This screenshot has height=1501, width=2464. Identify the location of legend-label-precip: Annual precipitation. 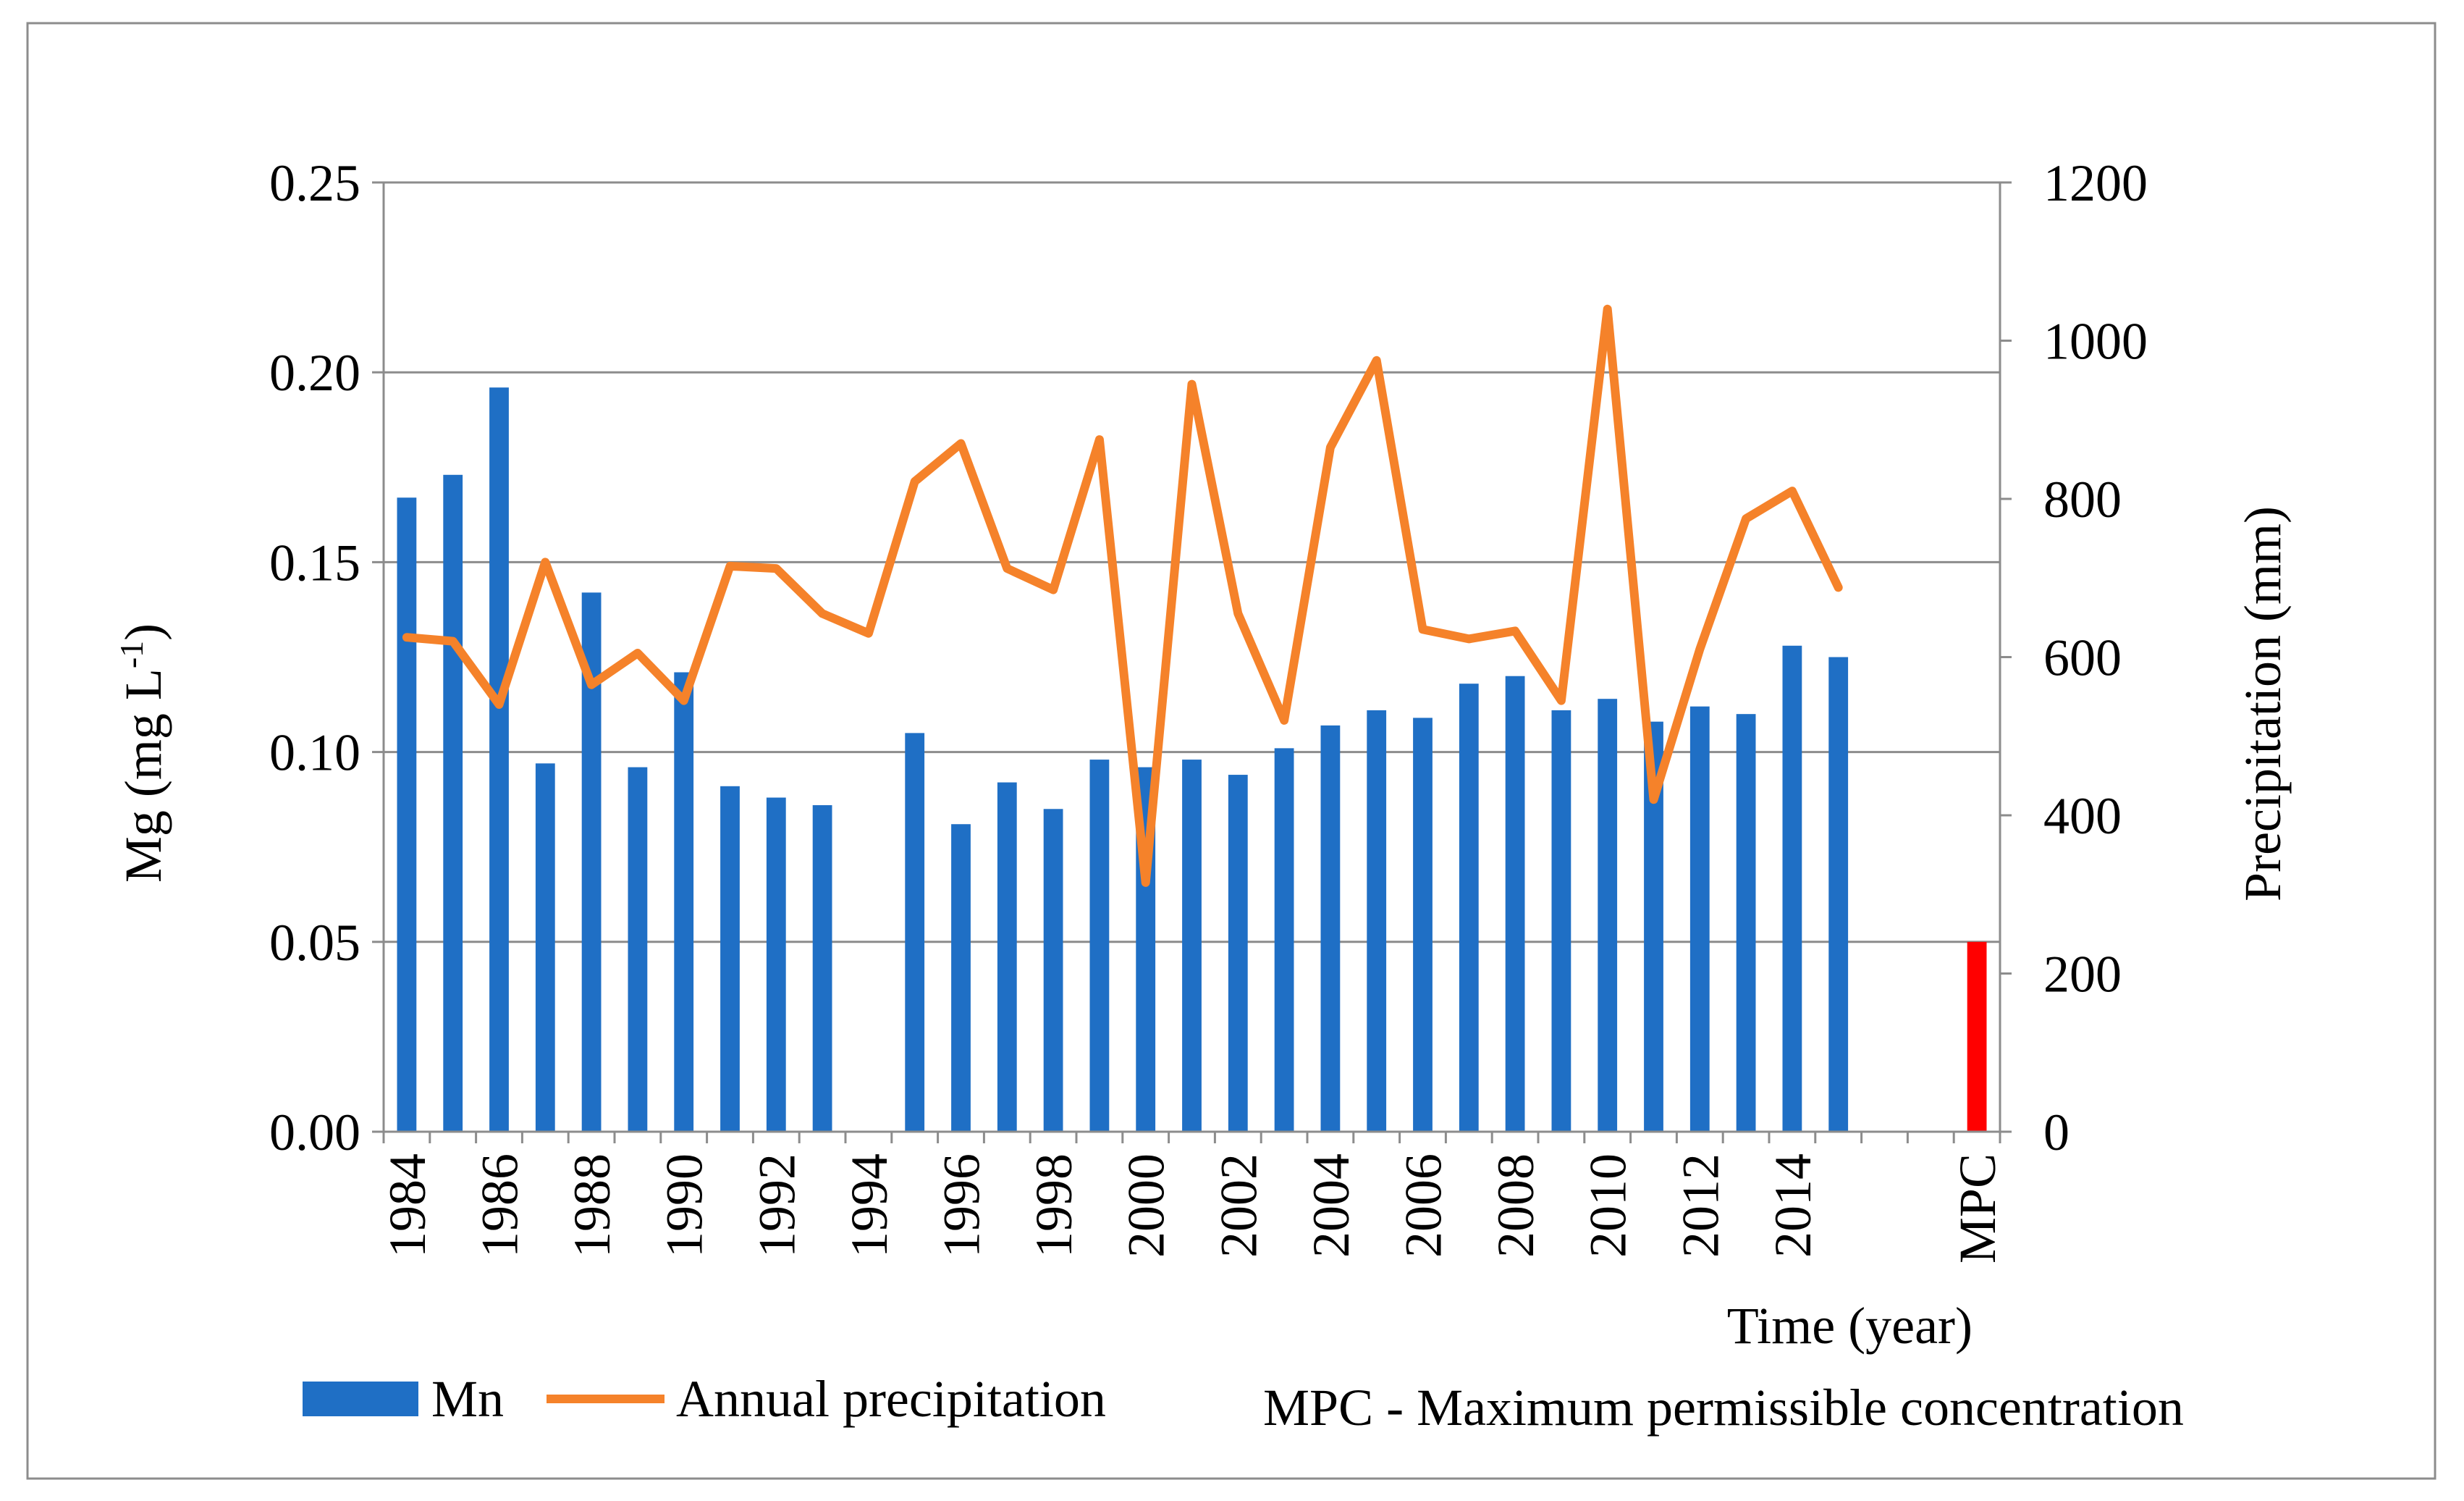
(891, 1399).